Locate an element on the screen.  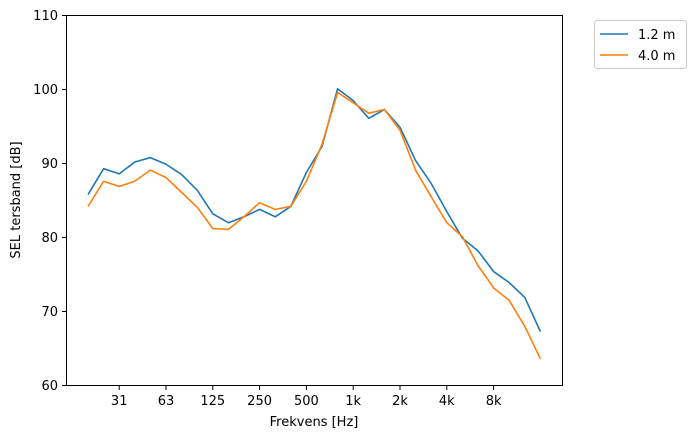
y-axis-label: SEL tersband [dB] is located at coordinates (16, 199).